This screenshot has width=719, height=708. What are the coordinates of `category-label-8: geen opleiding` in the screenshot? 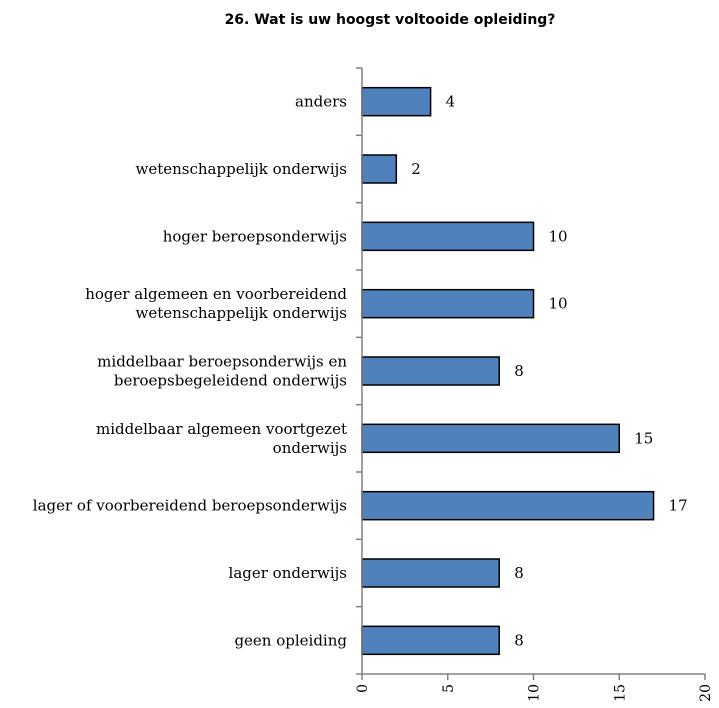 It's located at (290, 640).